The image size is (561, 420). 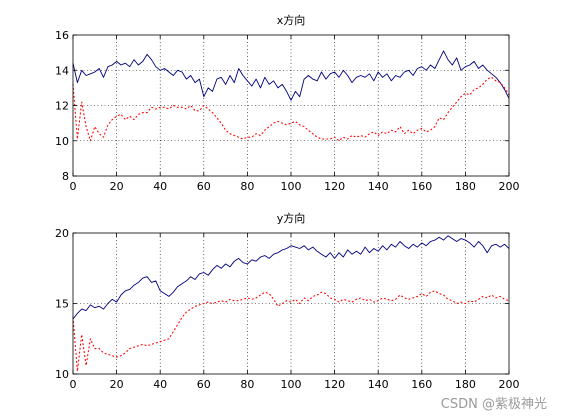 What do you see at coordinates (493, 404) in the screenshot?
I see `watermark: CSDN @紫极神光` at bounding box center [493, 404].